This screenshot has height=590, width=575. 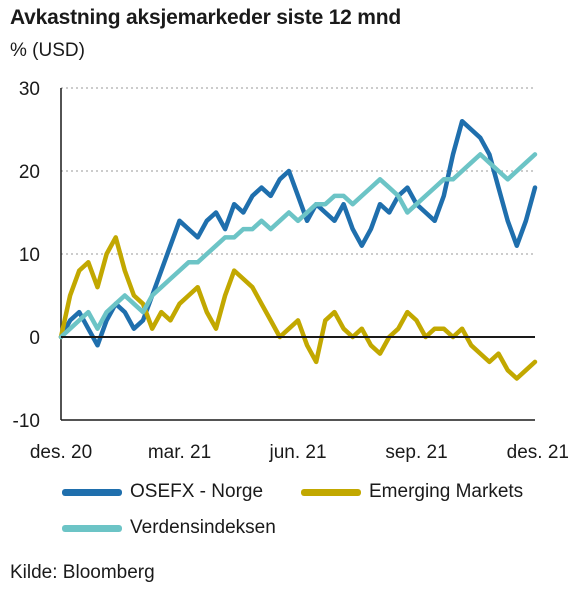 I want to click on x-tick-label: jun. 21, so click(x=297, y=452).